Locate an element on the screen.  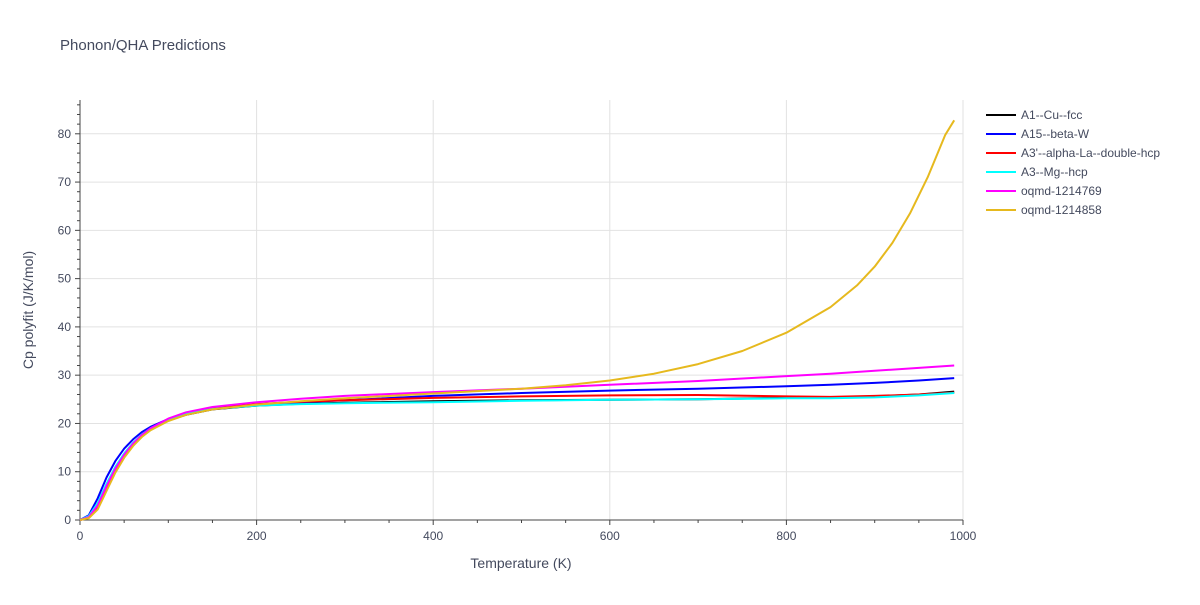
legend-label: A3--Mg--hcp is located at coordinates (1054, 172).